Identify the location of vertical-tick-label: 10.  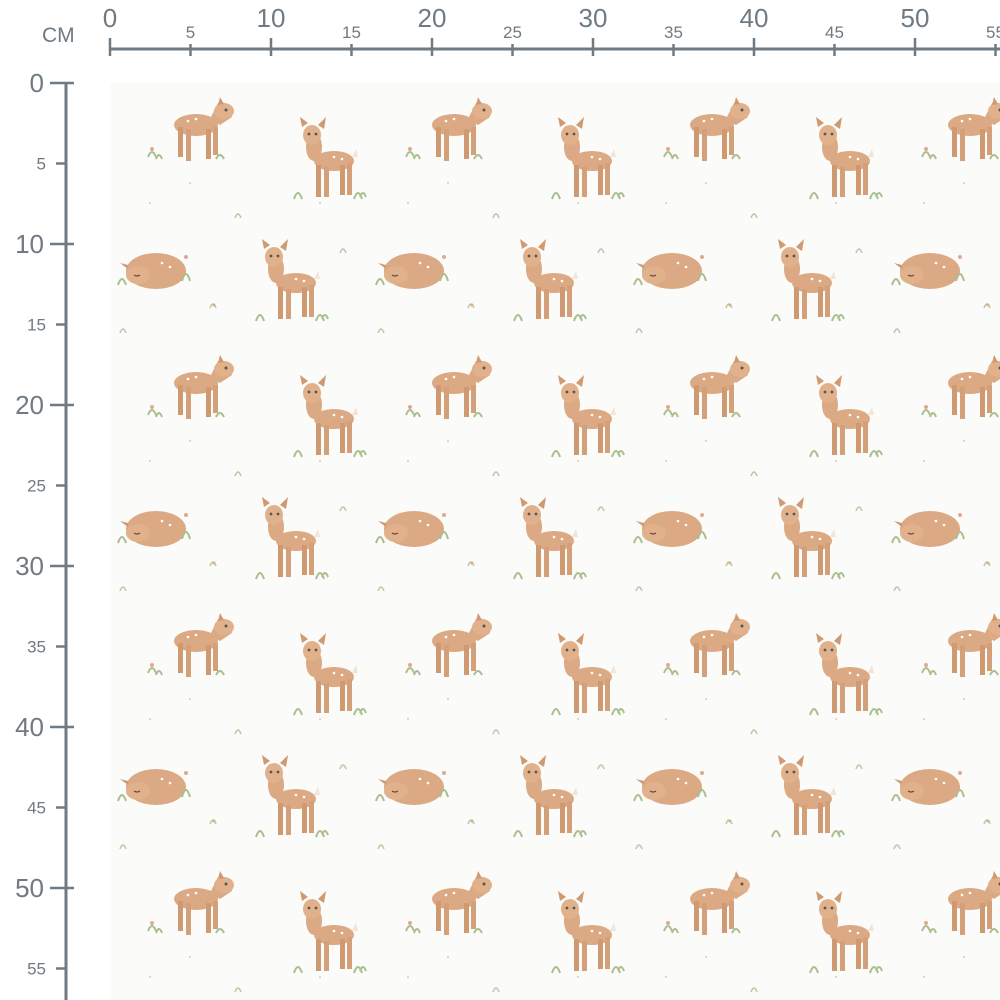
(29, 244).